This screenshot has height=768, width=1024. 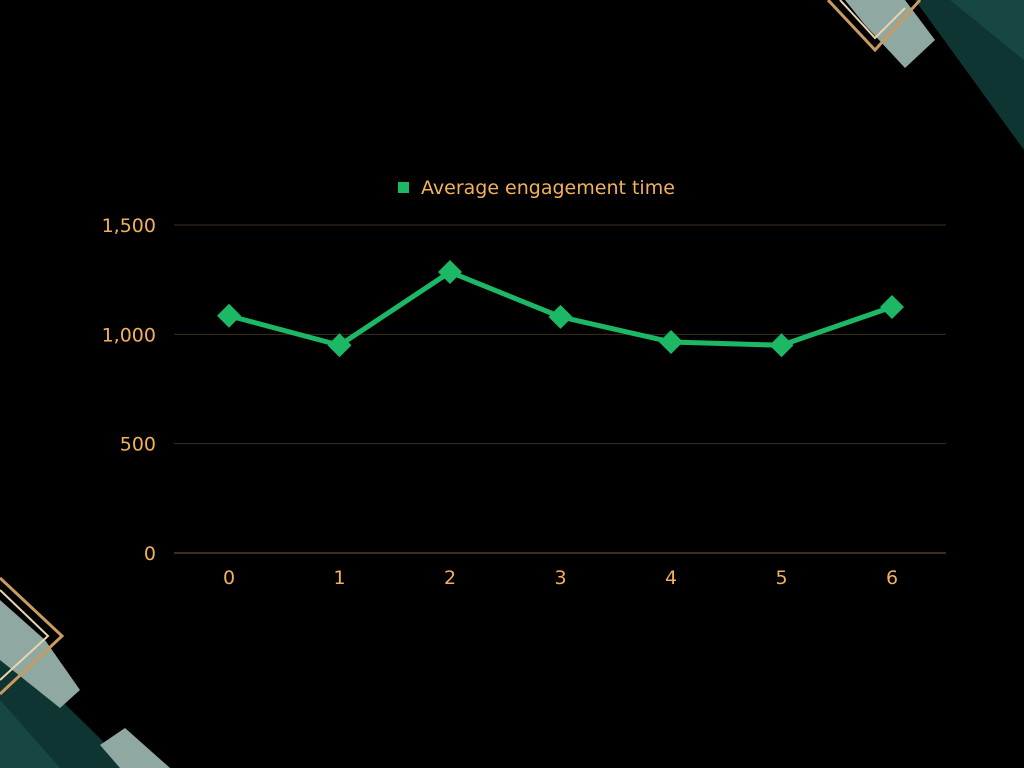 I want to click on y-axis-ticks: 0 500 1,000 1,500, so click(x=129, y=390).